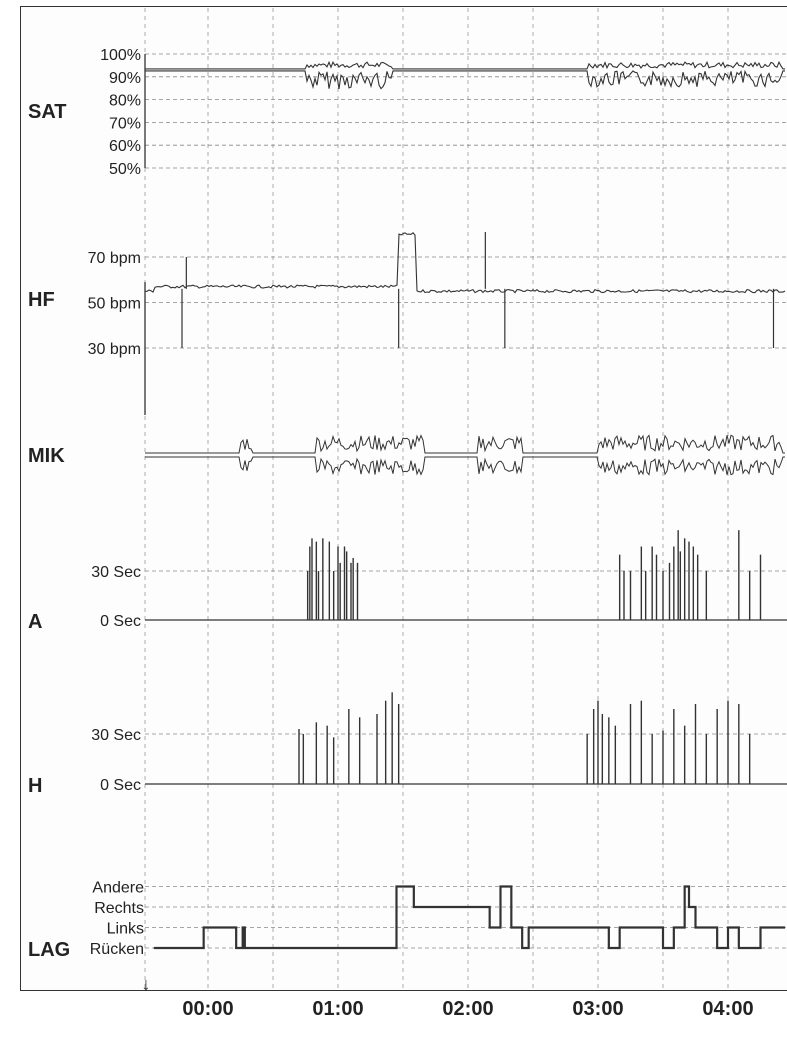  What do you see at coordinates (35, 622) in the screenshot?
I see `a-panel-label: A` at bounding box center [35, 622].